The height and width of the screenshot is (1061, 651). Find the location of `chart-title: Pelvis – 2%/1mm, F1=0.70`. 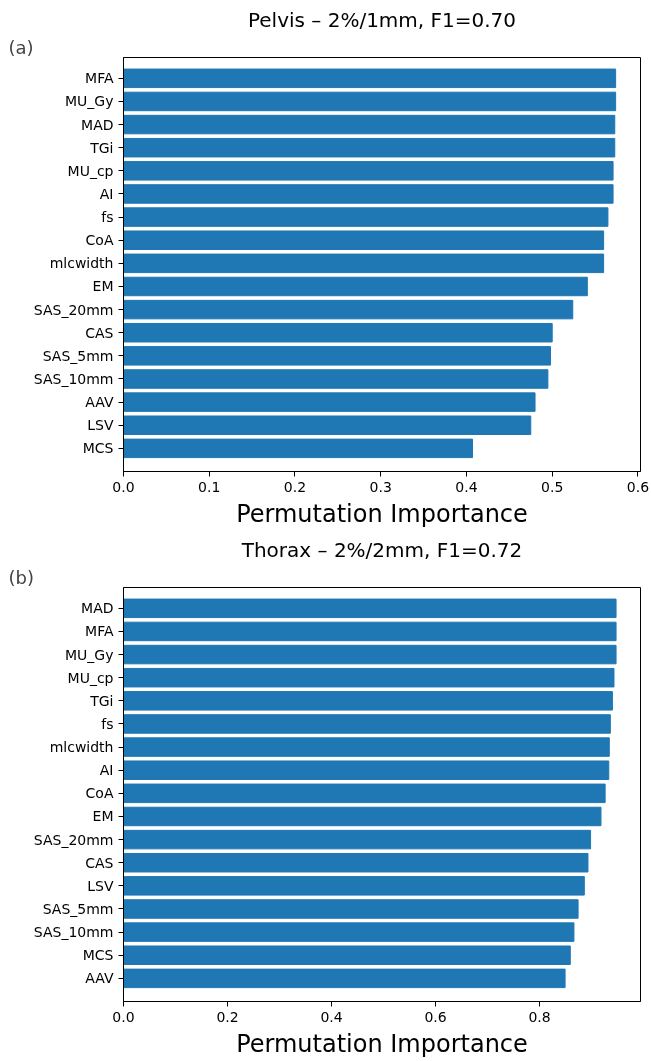

chart-title: Pelvis – 2%/1mm, F1=0.70 is located at coordinates (382, 19).